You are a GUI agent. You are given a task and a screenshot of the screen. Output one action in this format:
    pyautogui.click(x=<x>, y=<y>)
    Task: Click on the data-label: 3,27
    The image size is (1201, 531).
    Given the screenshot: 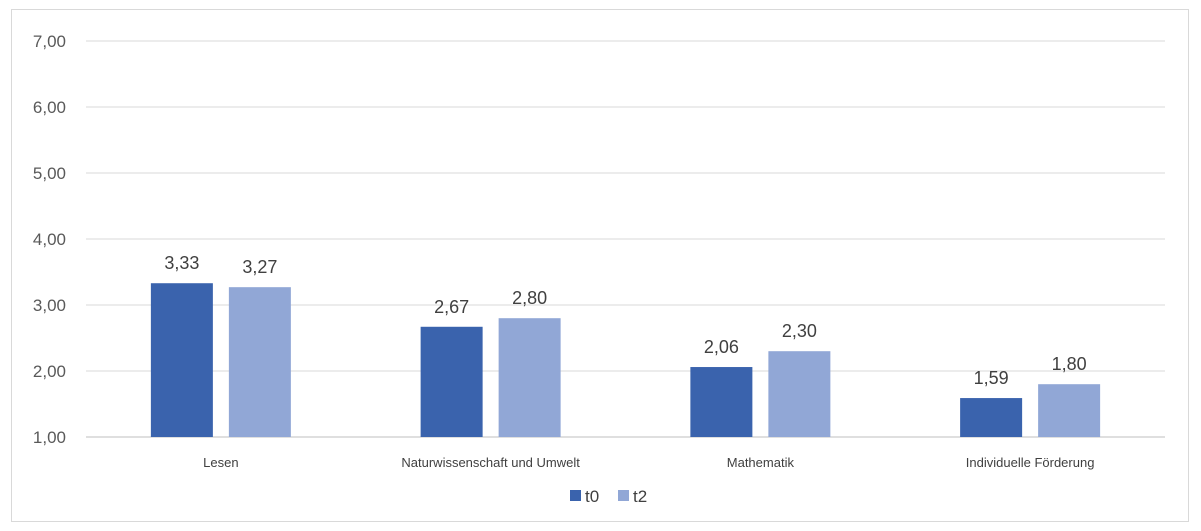 What is the action you would take?
    pyautogui.click(x=259, y=267)
    